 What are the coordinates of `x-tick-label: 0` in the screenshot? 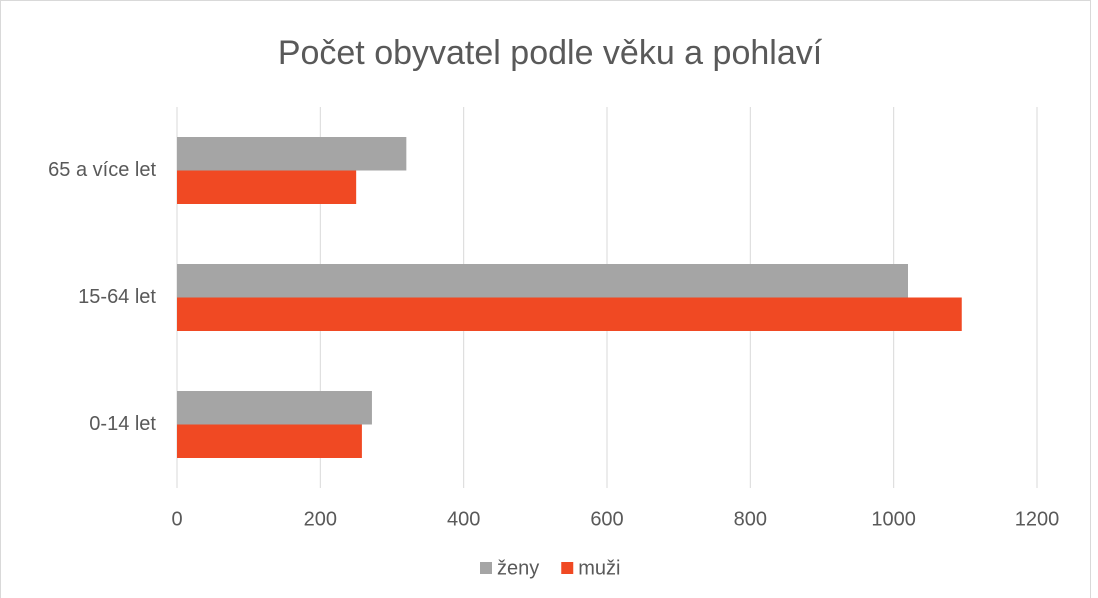 It's located at (176, 519).